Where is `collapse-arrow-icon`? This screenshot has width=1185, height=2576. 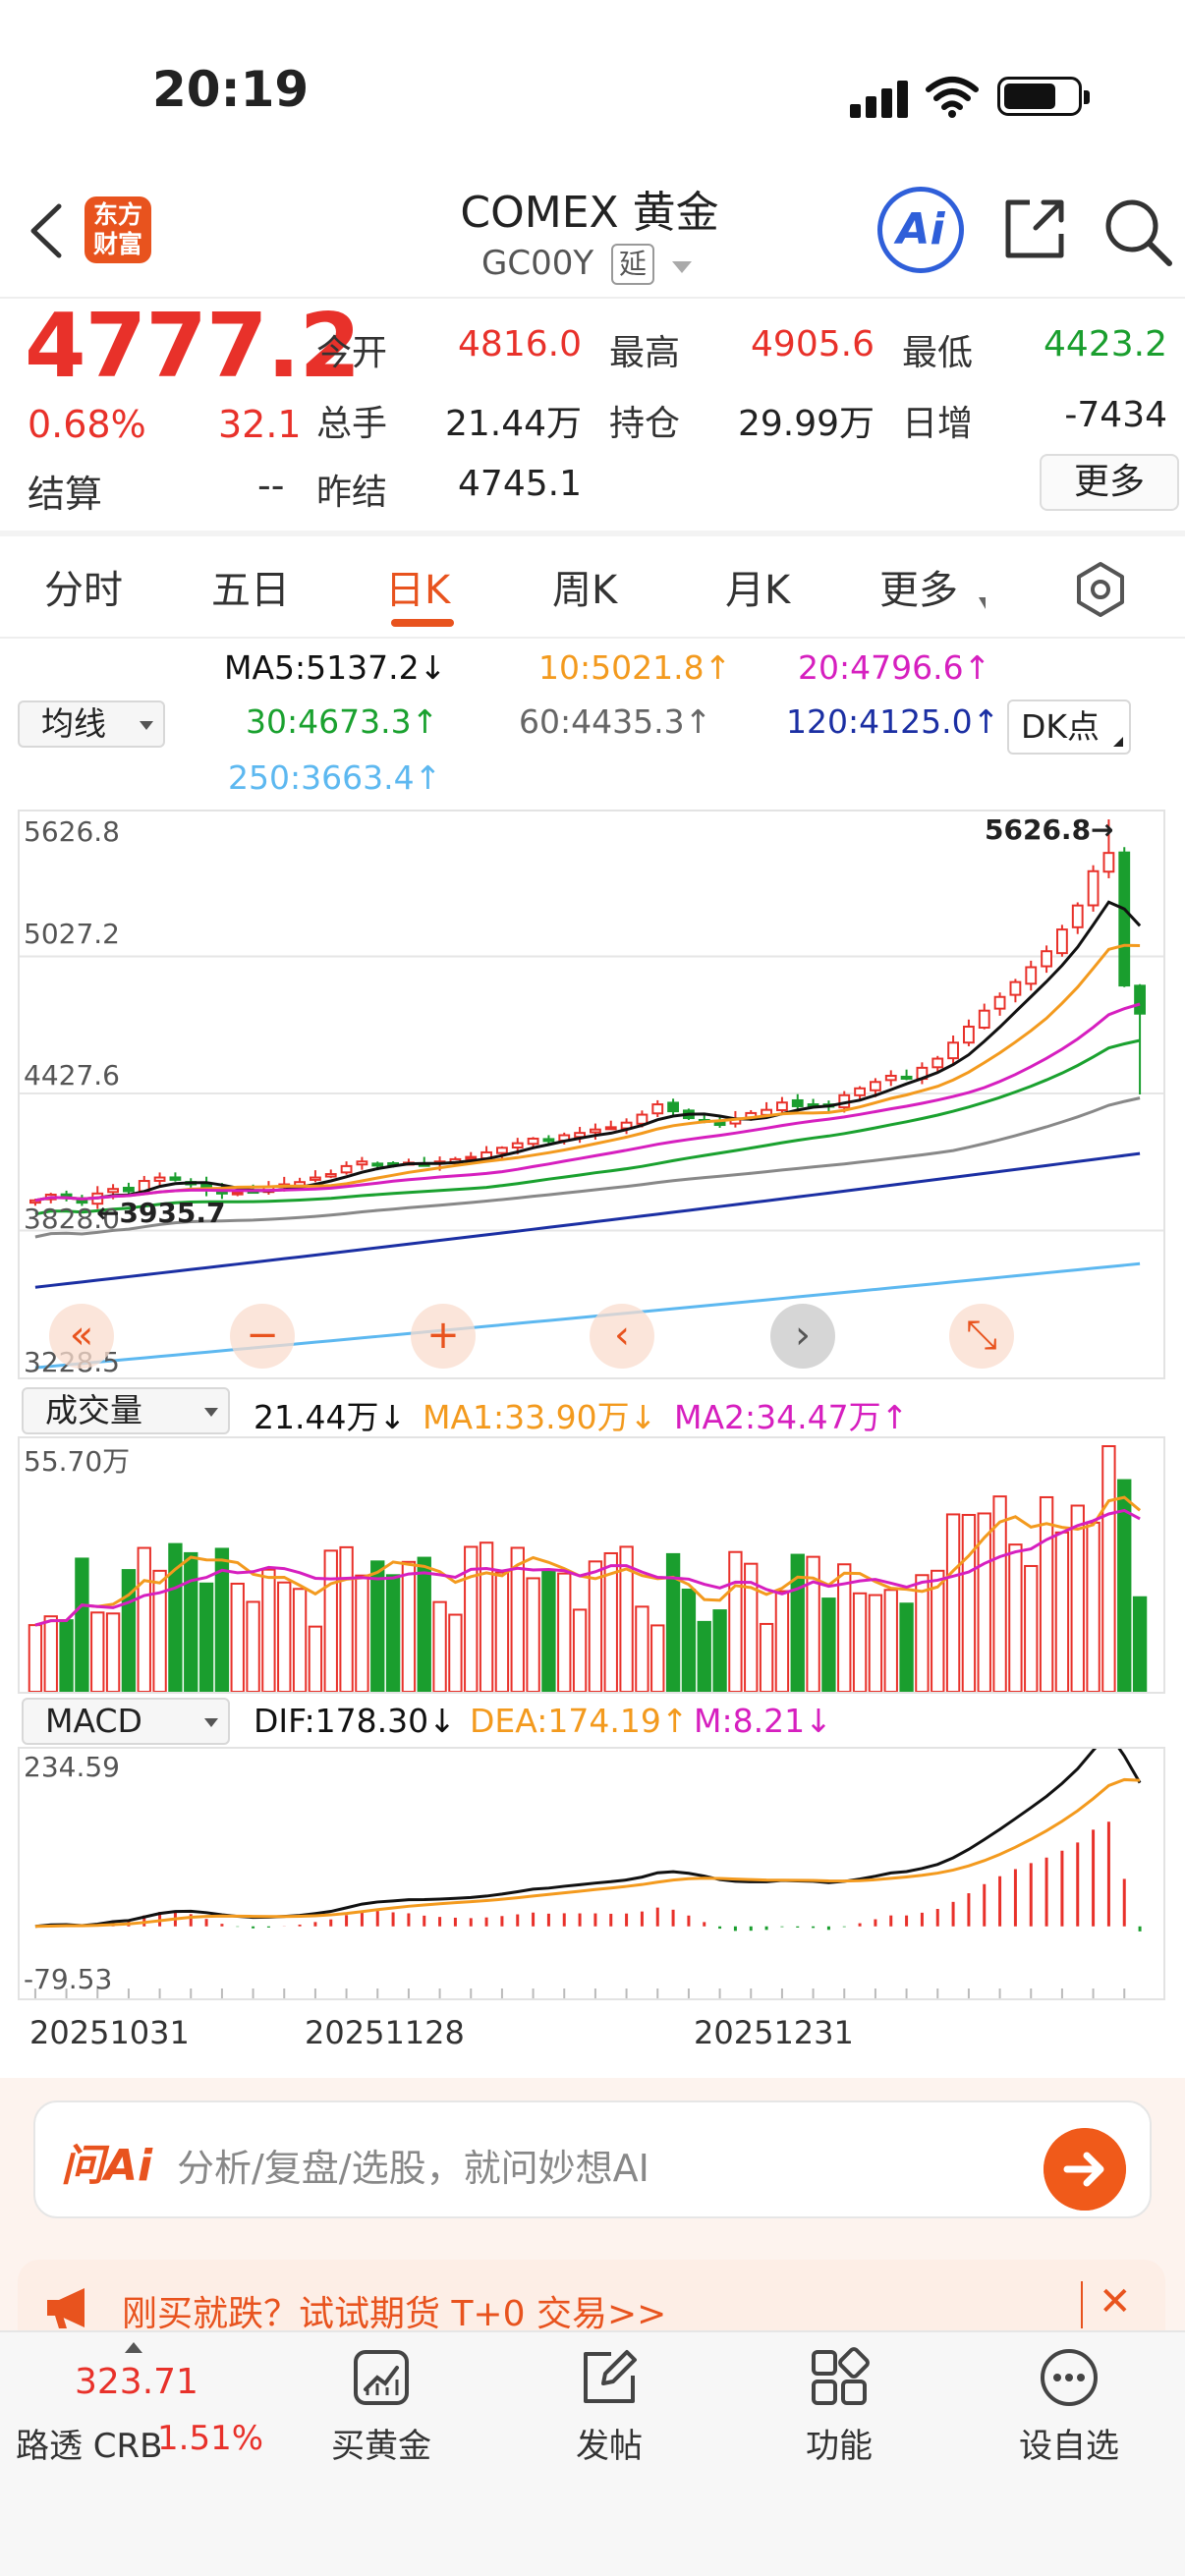 collapse-arrow-icon is located at coordinates (134, 2347).